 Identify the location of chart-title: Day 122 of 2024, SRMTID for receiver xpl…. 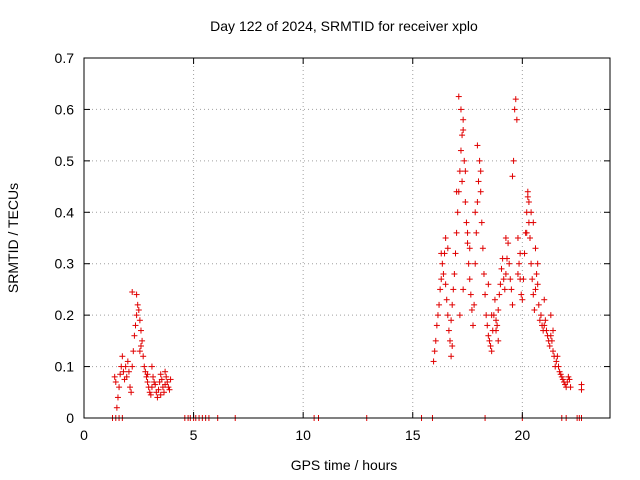
(344, 26).